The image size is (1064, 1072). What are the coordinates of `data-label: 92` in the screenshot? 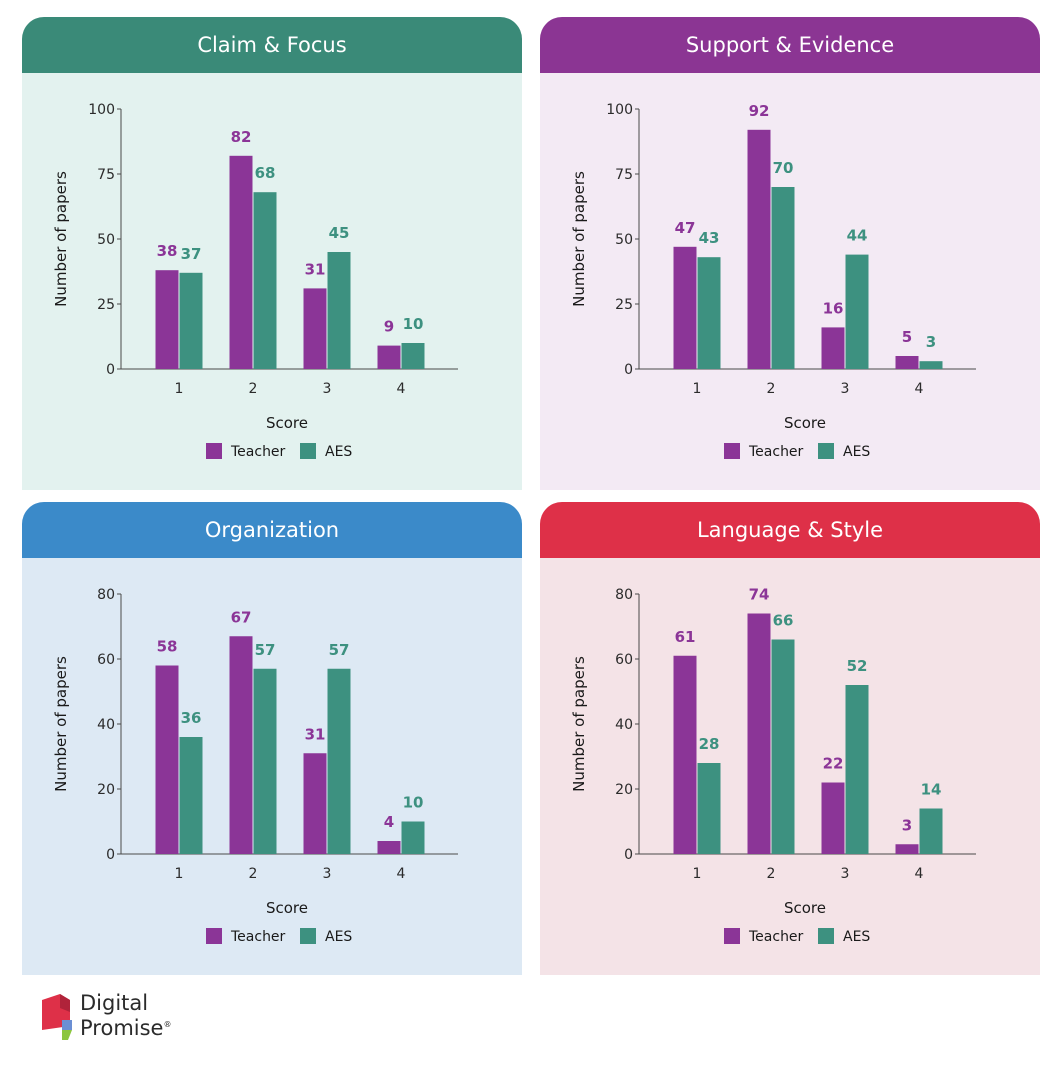 It's located at (759, 111).